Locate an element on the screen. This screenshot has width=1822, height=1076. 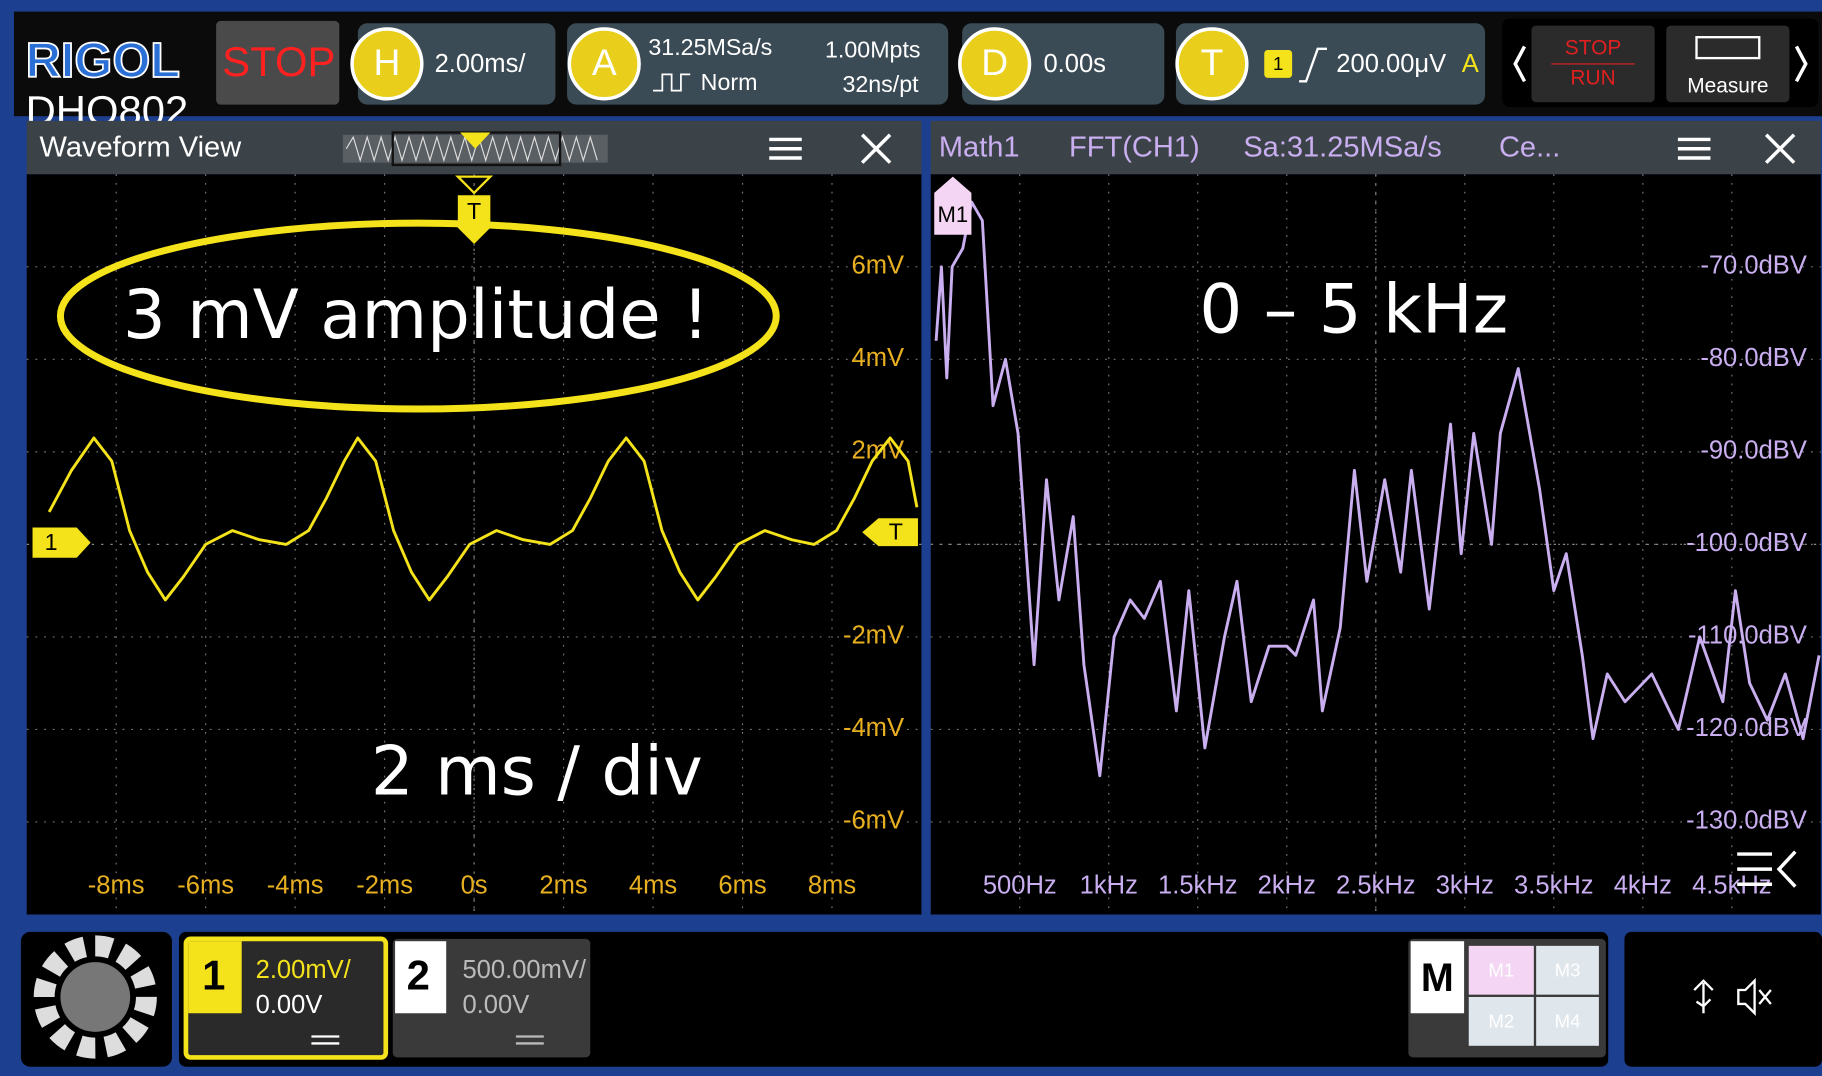
stop-label: STOP is located at coordinates (1593, 47).